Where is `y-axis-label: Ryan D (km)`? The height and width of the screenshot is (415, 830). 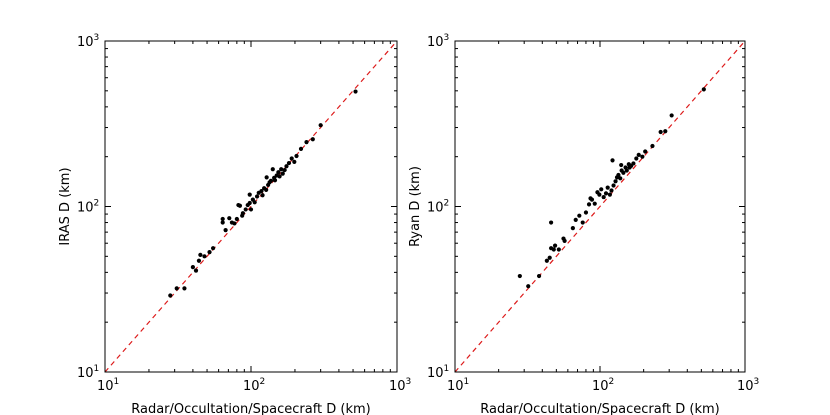
y-axis-label: Ryan D (km) is located at coordinates (415, 206).